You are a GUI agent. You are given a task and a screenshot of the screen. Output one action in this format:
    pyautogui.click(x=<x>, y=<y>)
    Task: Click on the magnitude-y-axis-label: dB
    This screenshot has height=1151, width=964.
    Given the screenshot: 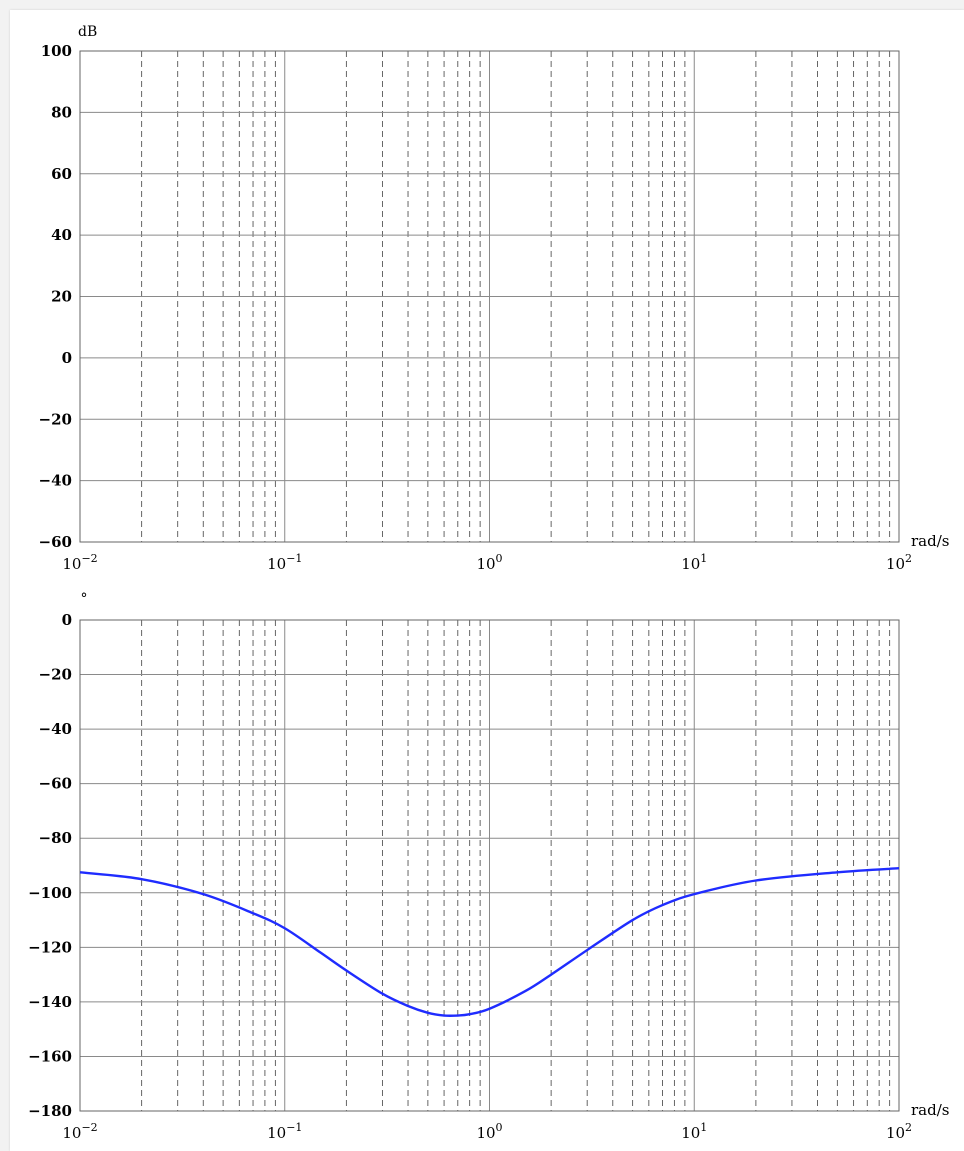 What is the action you would take?
    pyautogui.click(x=87, y=32)
    